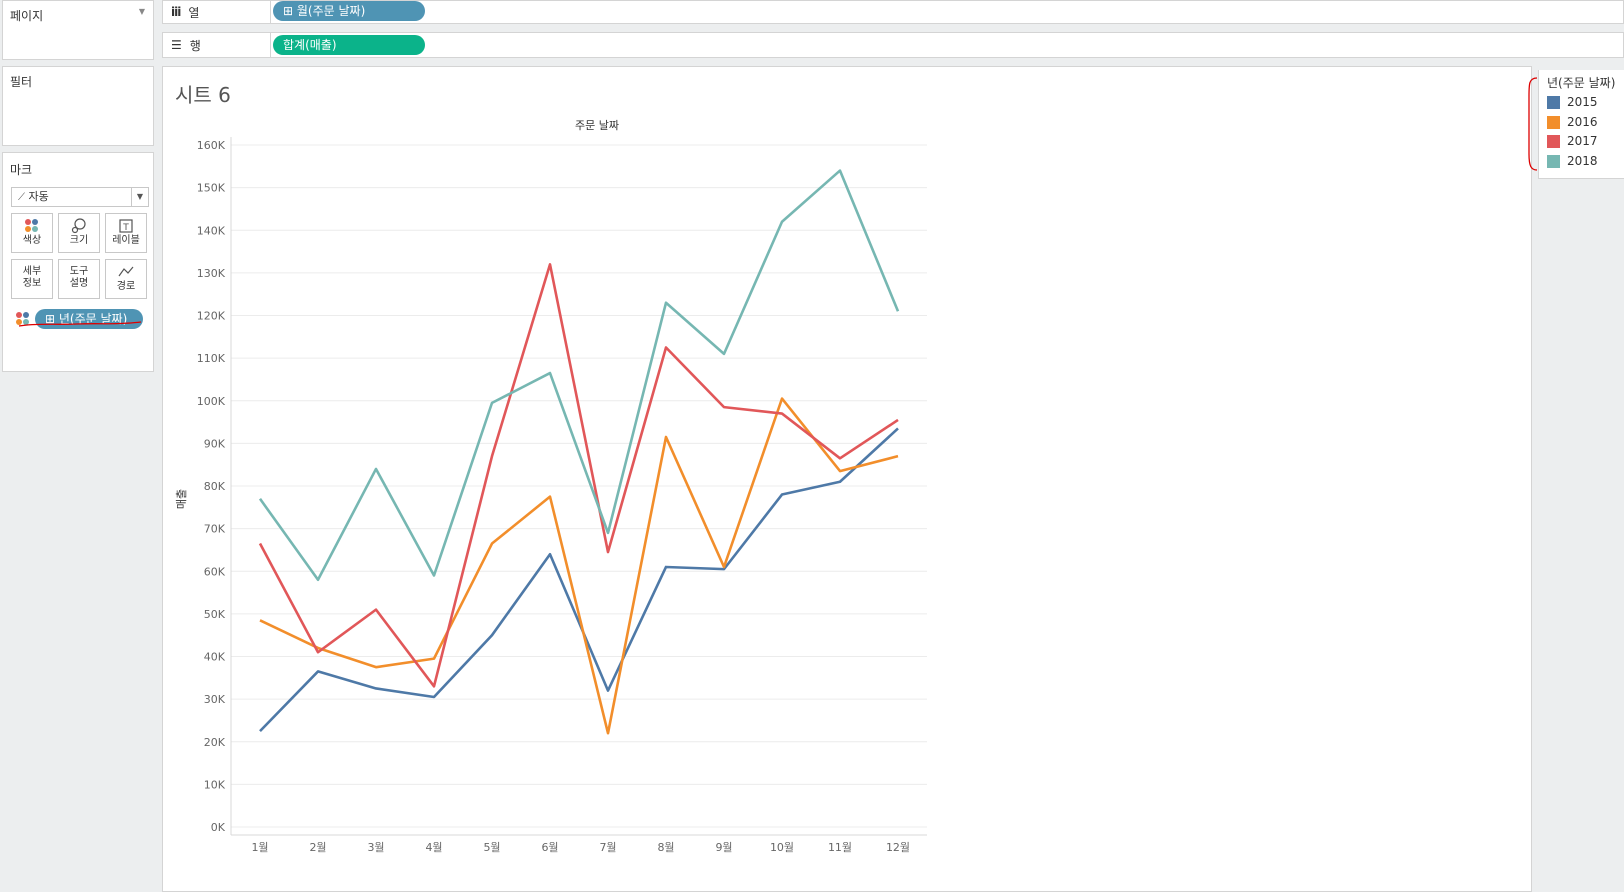 The image size is (1624, 892). I want to click on filters-title: 필터, so click(21, 82).